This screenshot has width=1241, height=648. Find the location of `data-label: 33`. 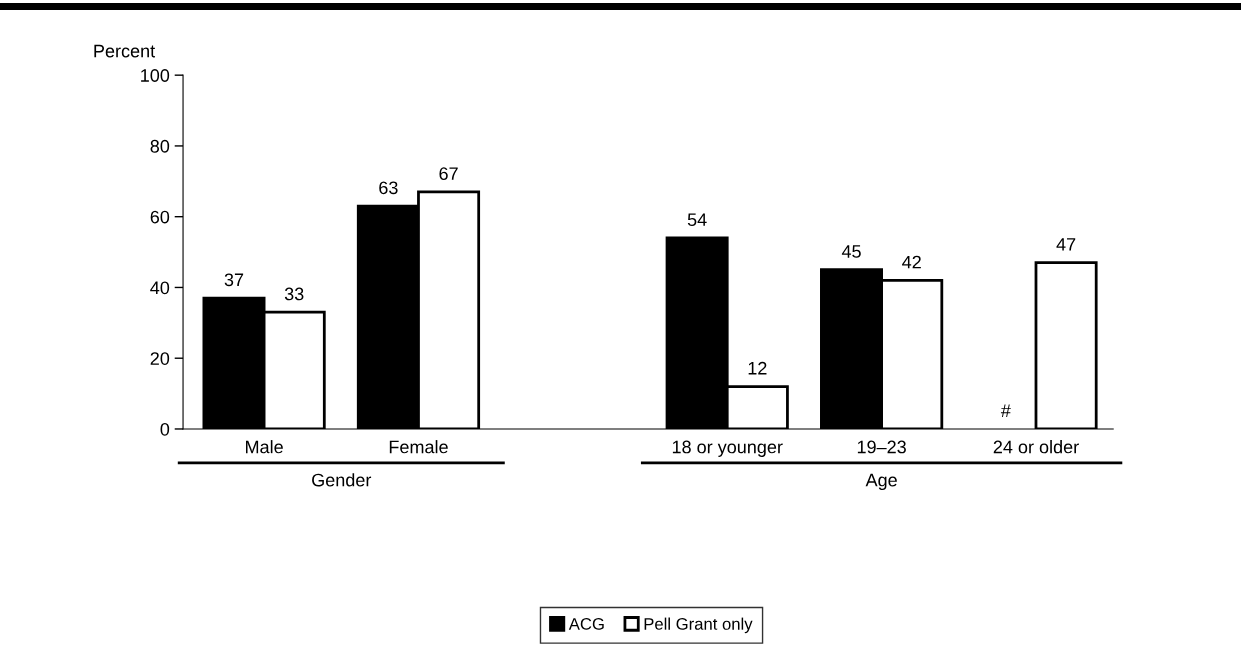

data-label: 33 is located at coordinates (294, 294).